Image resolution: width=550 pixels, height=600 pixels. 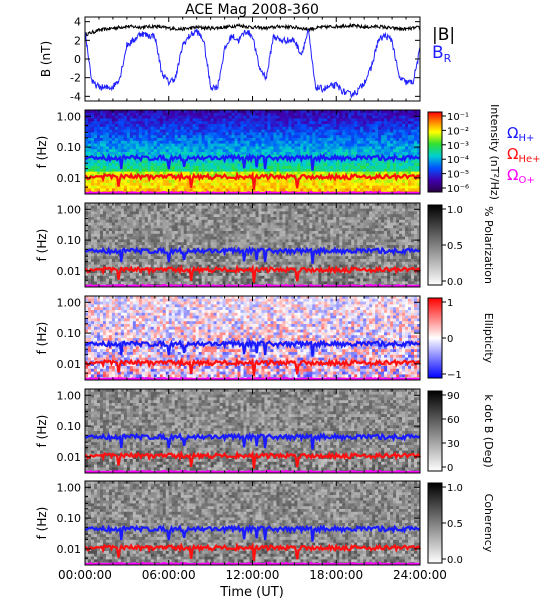 I want to click on x-axis-label: Time (UT), so click(x=251, y=592).